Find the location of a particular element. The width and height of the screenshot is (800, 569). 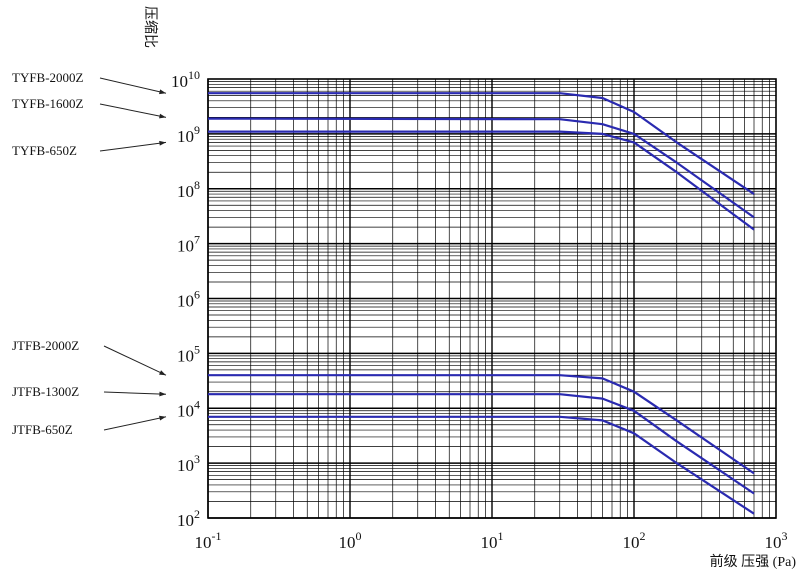

y-axis-label: 压缩比 is located at coordinates (150, 27).